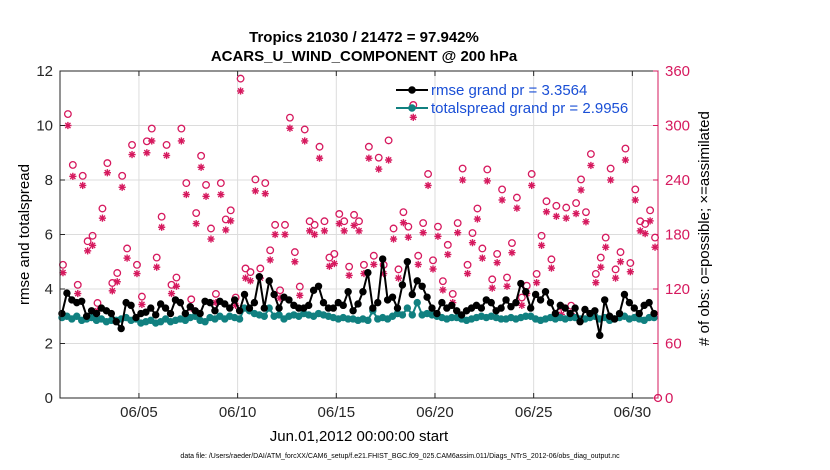  What do you see at coordinates (49, 180) in the screenshot?
I see `y-left-tick-label: 8` at bounding box center [49, 180].